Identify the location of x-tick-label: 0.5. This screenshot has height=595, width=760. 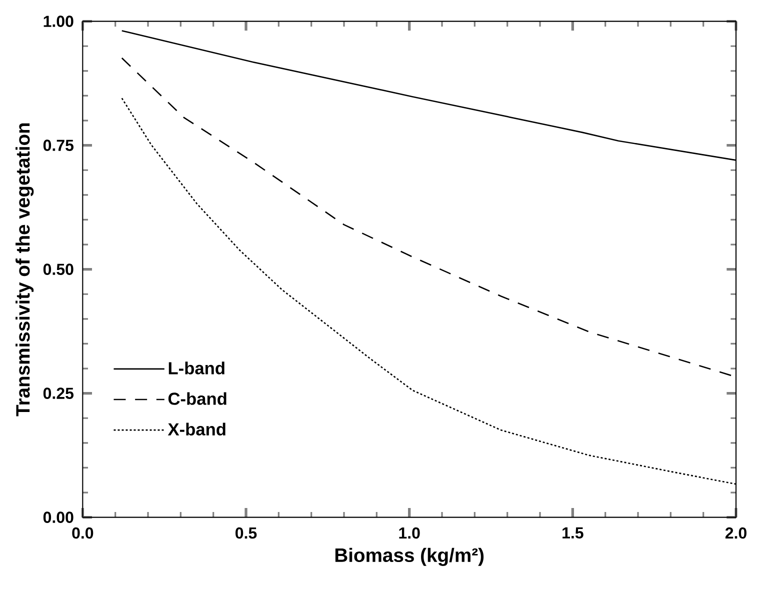
(246, 533).